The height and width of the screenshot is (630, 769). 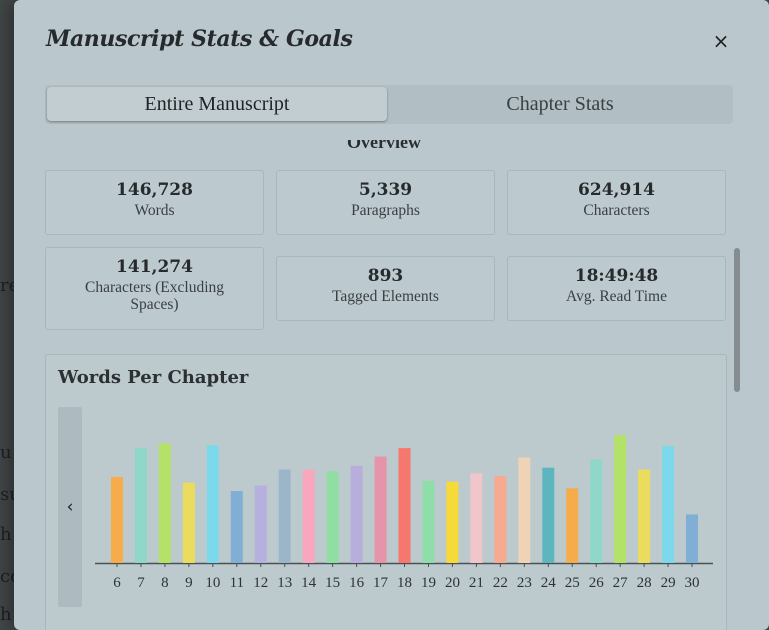 I want to click on stat-label: Characters, so click(x=616, y=210).